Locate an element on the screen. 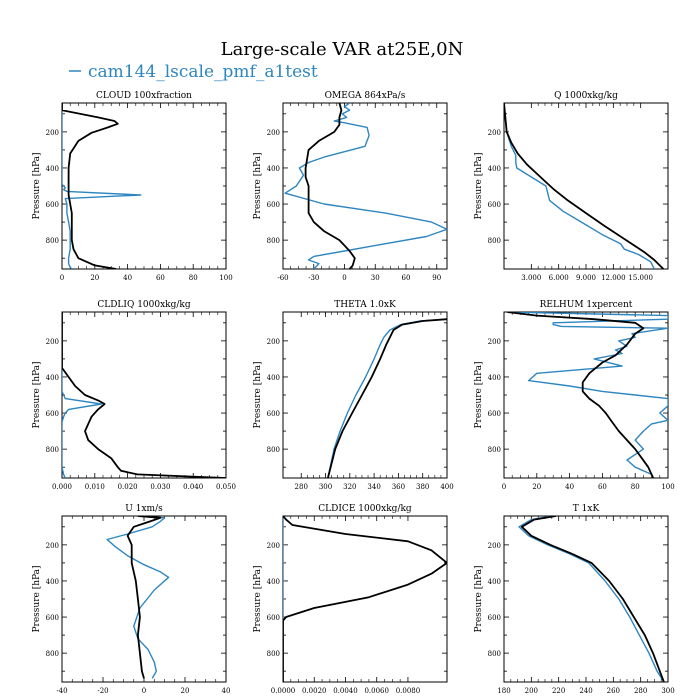  panel-title: U 1xm/s is located at coordinates (144, 509).